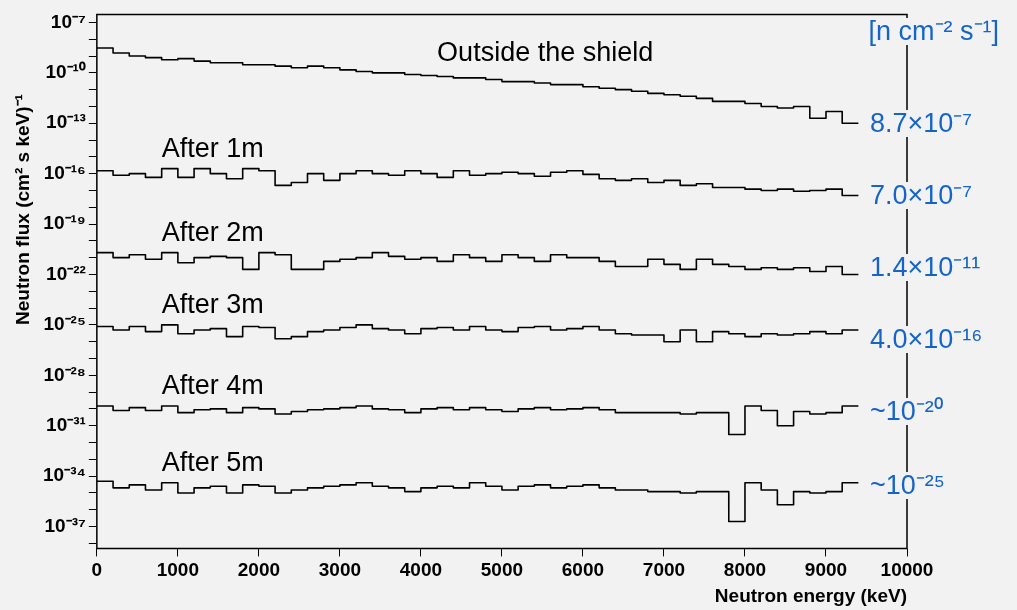 The height and width of the screenshot is (610, 1017). Describe the element at coordinates (259, 570) in the screenshot. I see `x-tick-label: 2000` at that location.